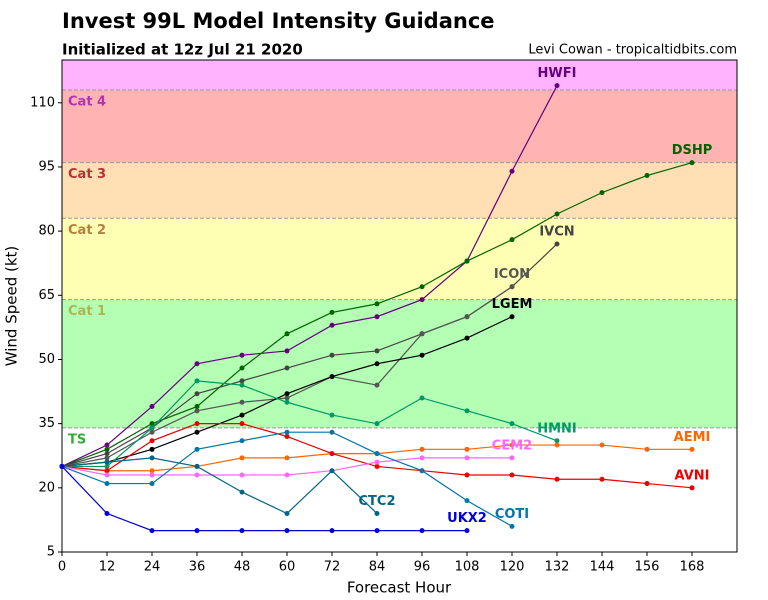  Describe the element at coordinates (377, 501) in the screenshot. I see `series-label: CTC2` at that location.